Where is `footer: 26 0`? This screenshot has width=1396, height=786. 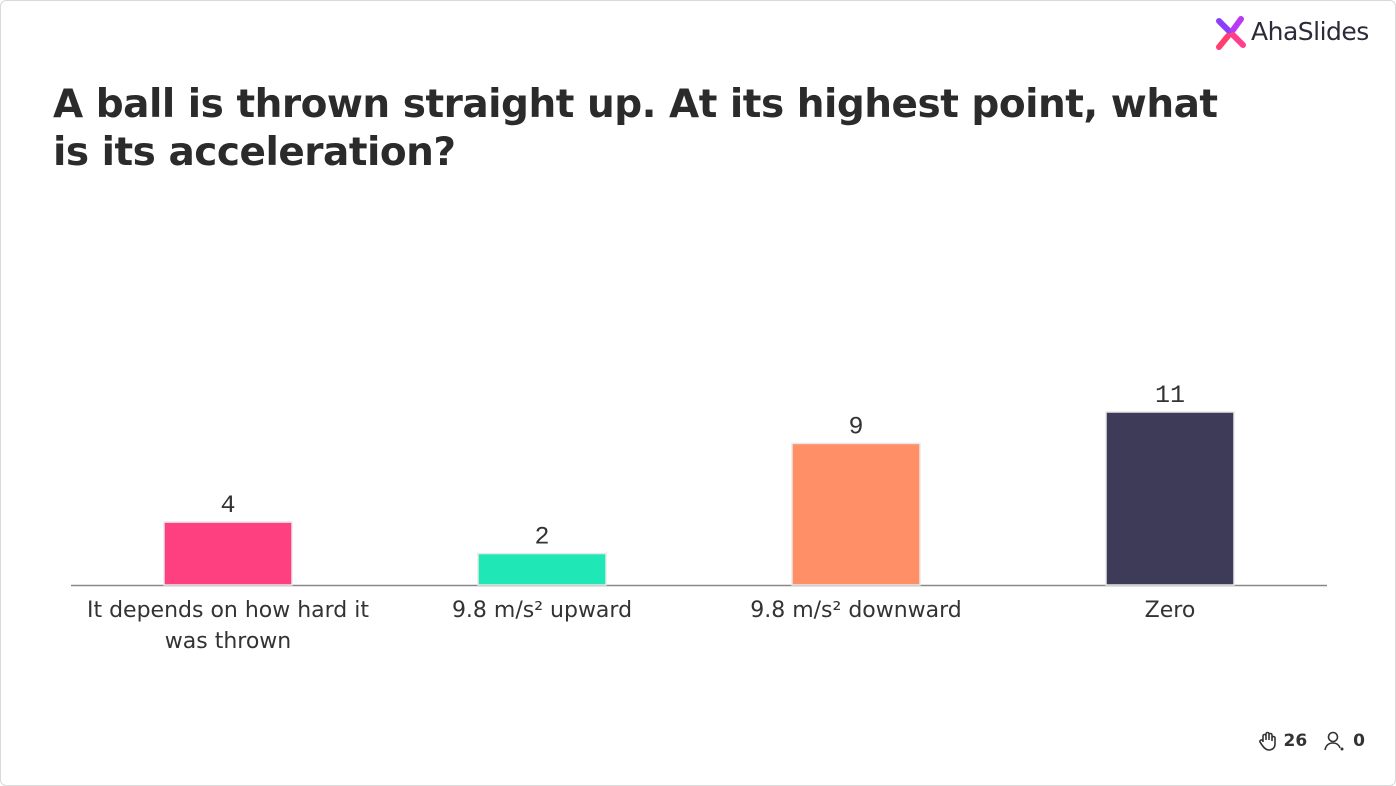 footer: 26 0 is located at coordinates (1312, 741).